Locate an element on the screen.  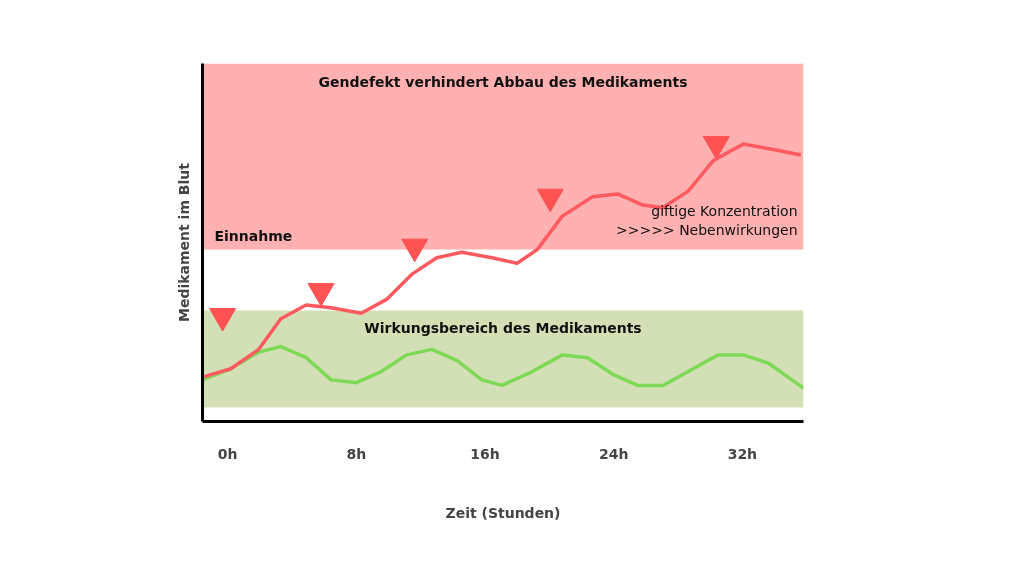
x-axis-title: Zeit (Stunden) is located at coordinates (503, 512).